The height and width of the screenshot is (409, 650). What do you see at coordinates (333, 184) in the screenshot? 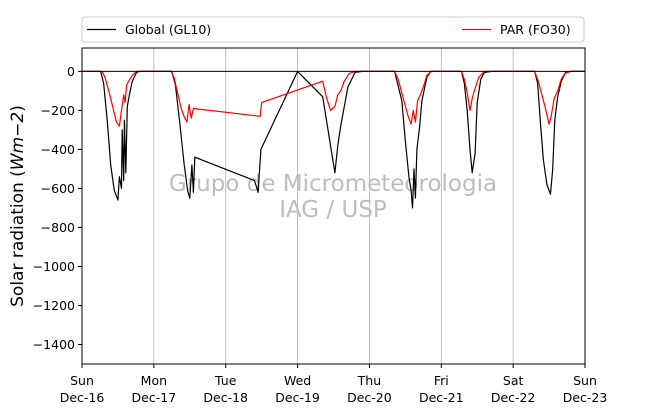
I see `watermark-line-1: Grupo de Micrometeorologia` at bounding box center [333, 184].